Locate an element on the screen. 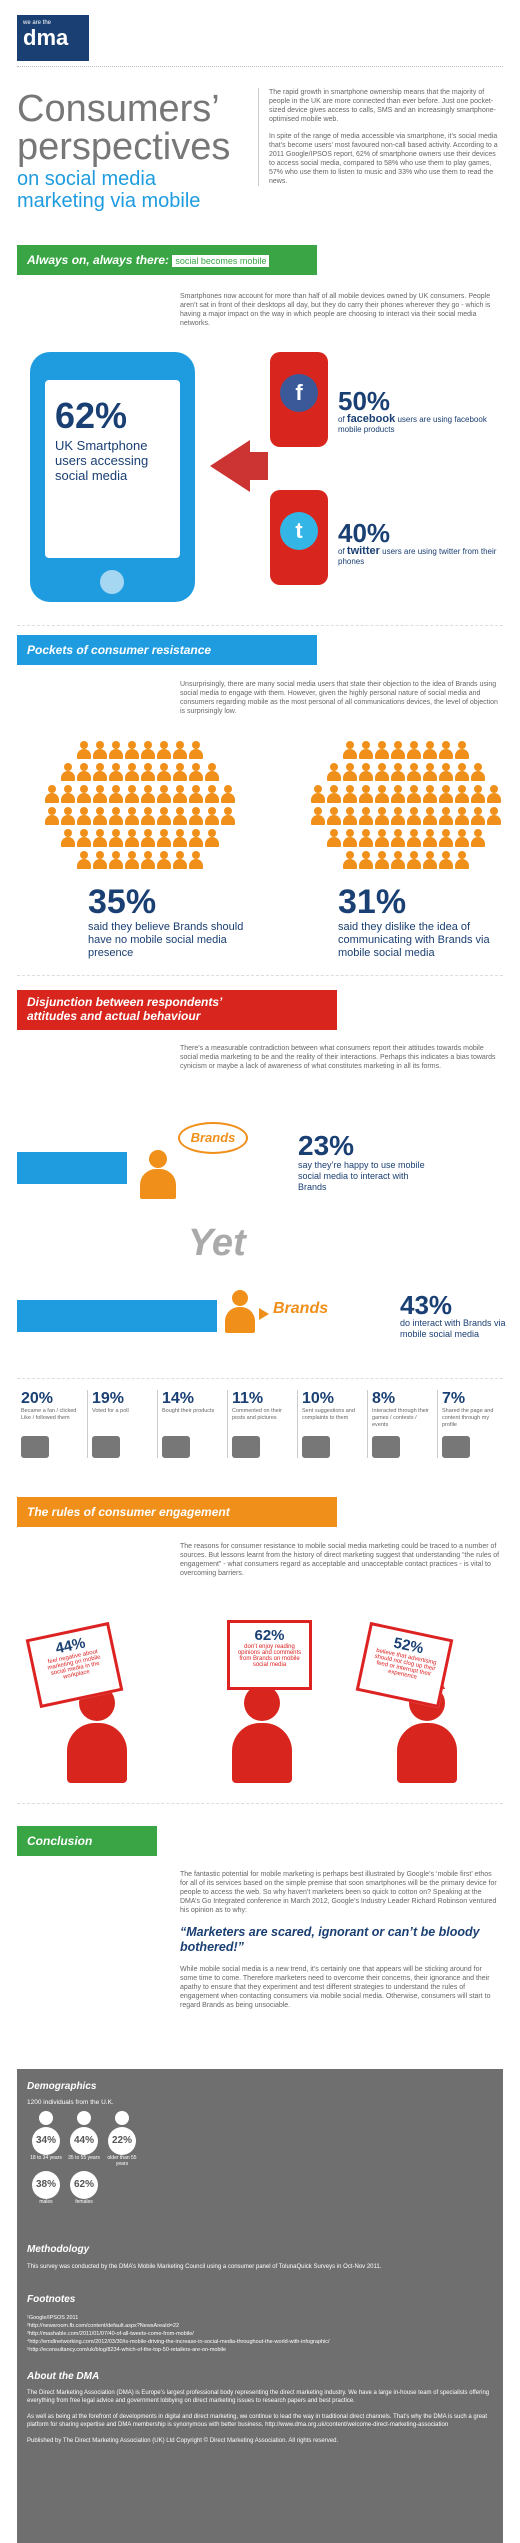 The width and height of the screenshot is (520, 2543). interaction-stat-percent: 7% is located at coordinates (454, 1398).